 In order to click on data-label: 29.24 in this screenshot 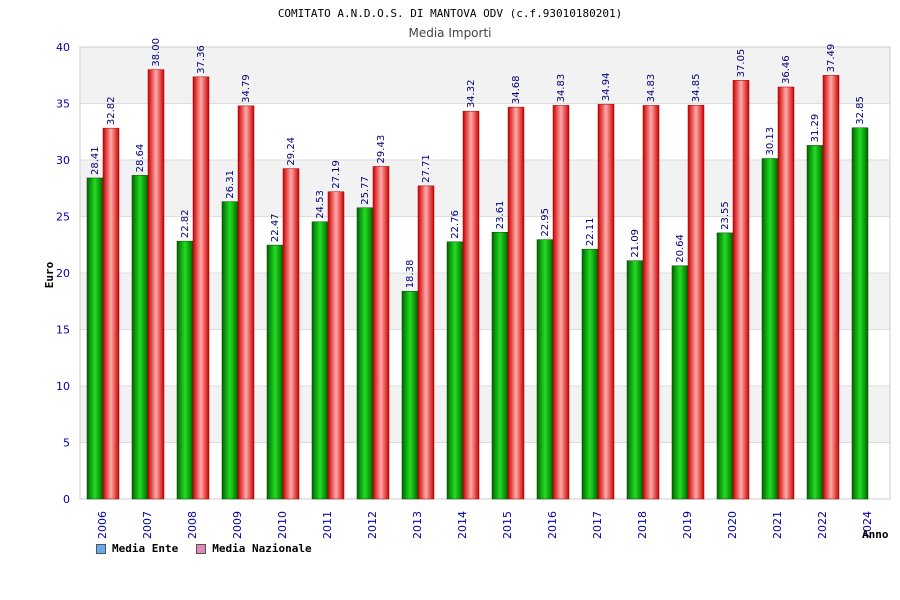, I will do `click(291, 151)`.